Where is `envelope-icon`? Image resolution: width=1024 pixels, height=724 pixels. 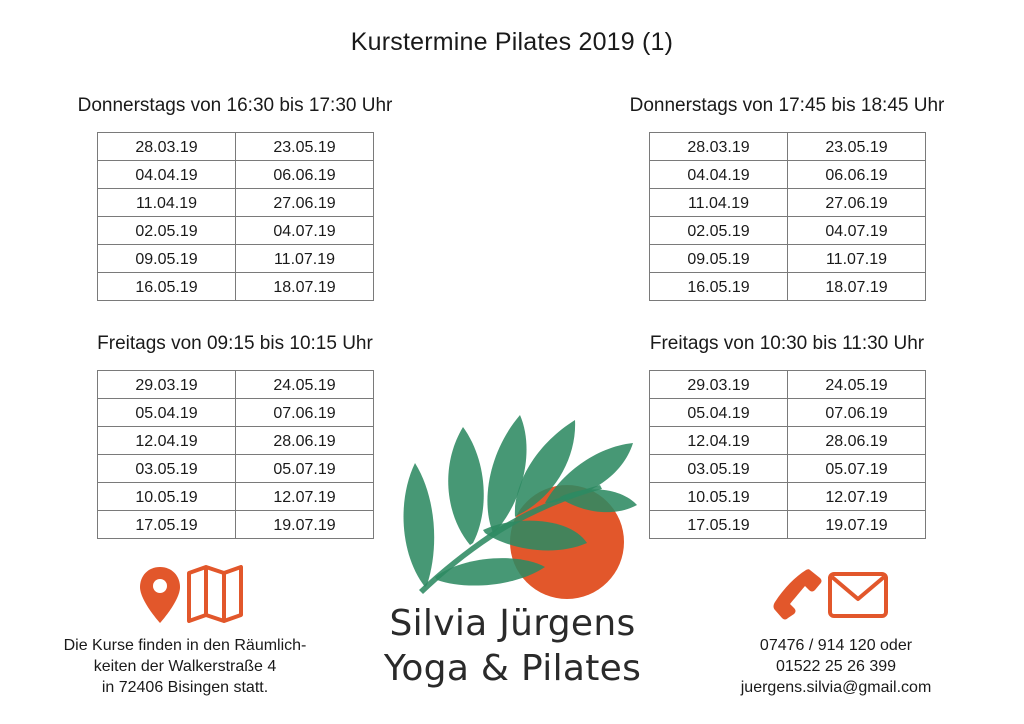
envelope-icon is located at coordinates (858, 595).